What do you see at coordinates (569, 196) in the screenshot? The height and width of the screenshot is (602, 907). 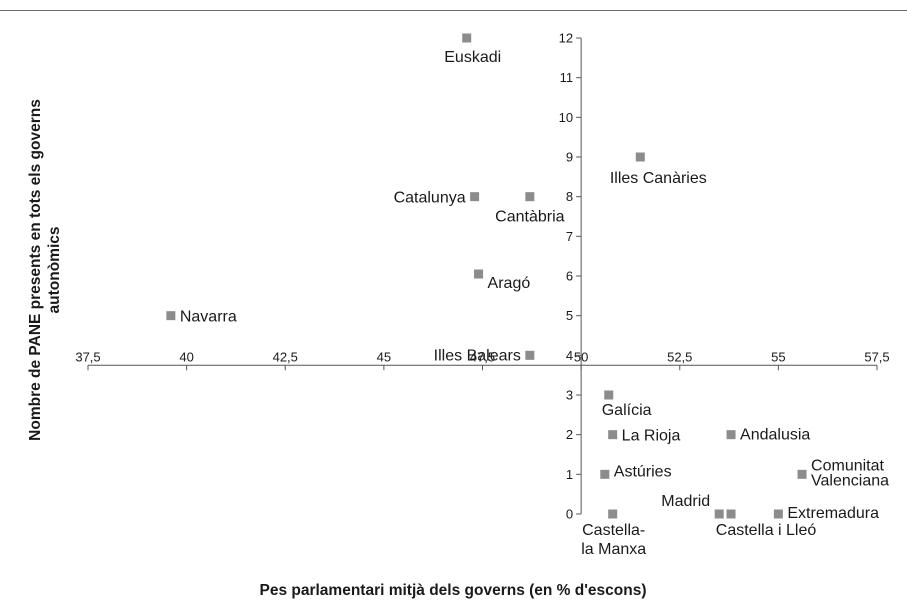 I see `y-tick-label: 8` at bounding box center [569, 196].